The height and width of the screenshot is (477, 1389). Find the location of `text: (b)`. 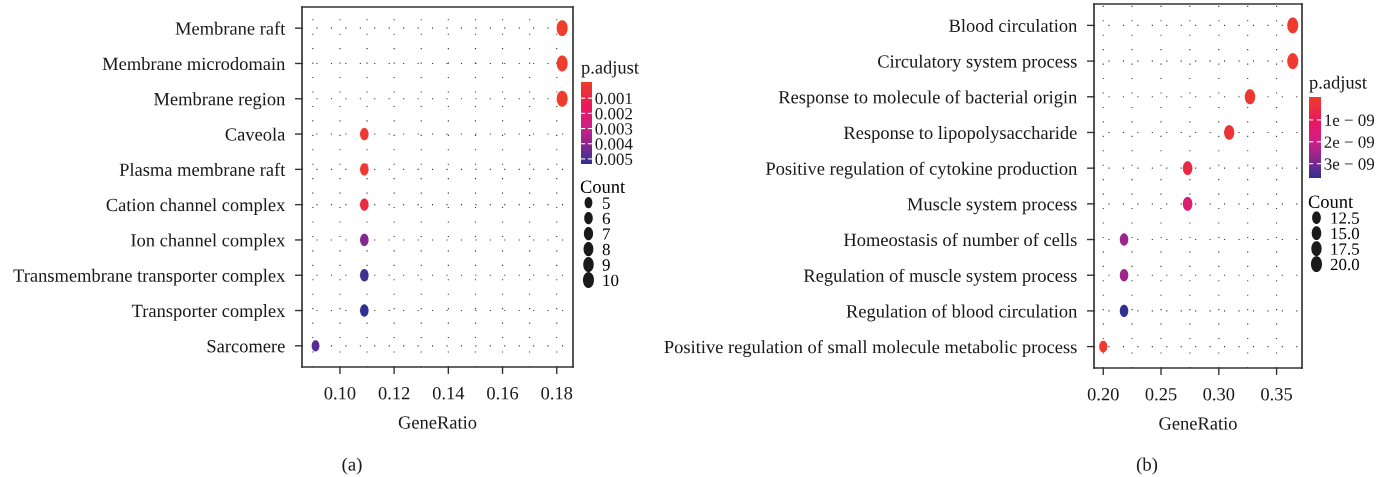

text: (b) is located at coordinates (1147, 466).